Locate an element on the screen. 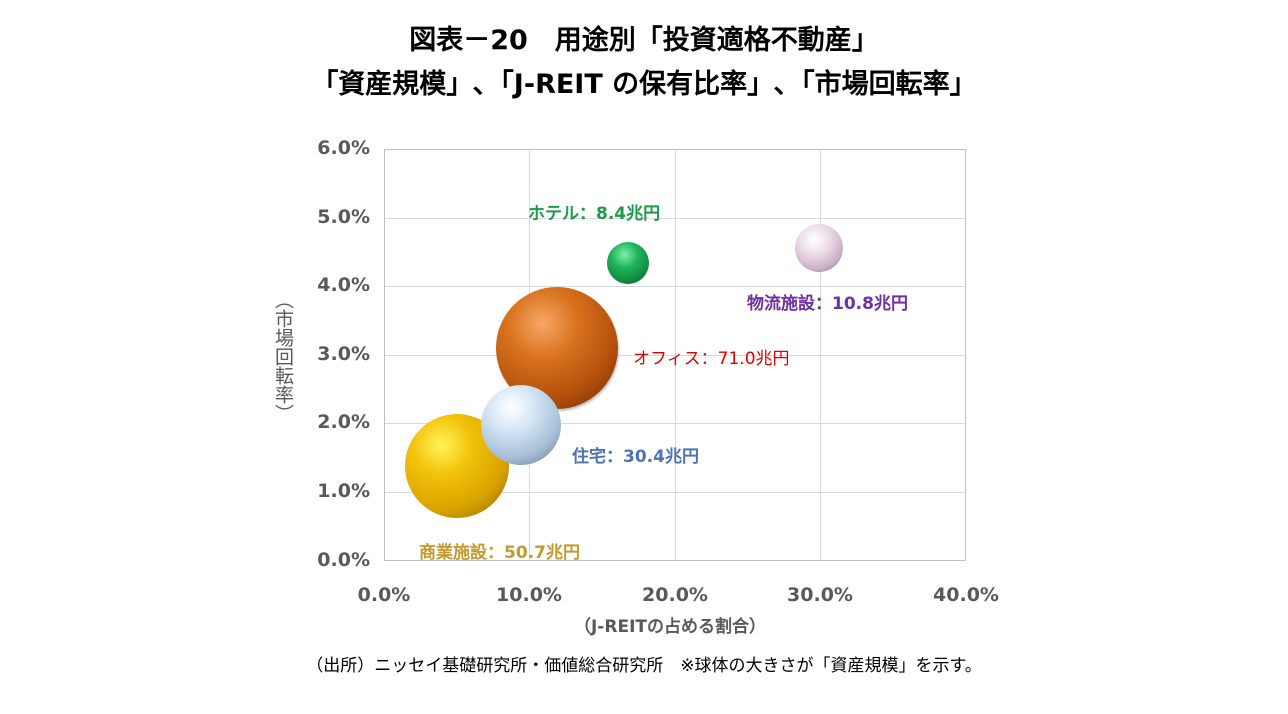  label-office: オフィス：71.0兆円 is located at coordinates (711, 359).